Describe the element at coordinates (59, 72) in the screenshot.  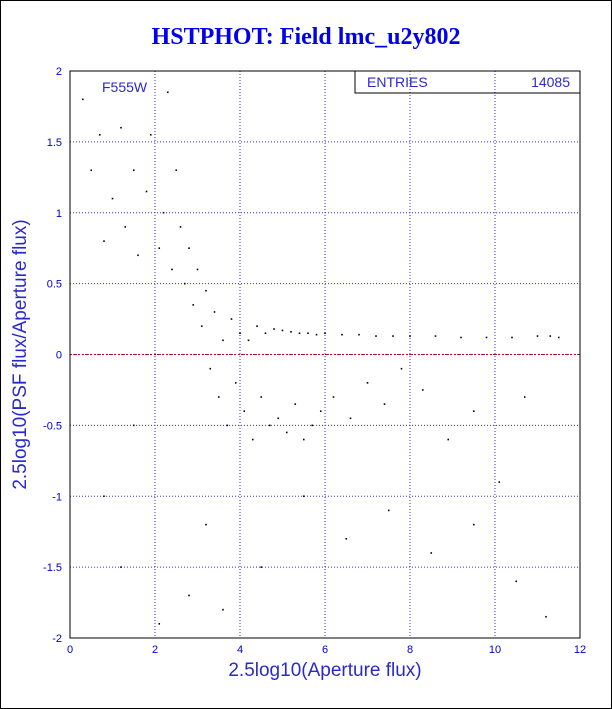
I see `y-tick-label: 2` at that location.